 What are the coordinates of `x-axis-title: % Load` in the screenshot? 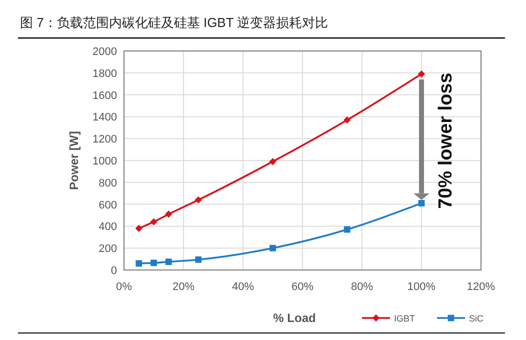 It's located at (294, 318).